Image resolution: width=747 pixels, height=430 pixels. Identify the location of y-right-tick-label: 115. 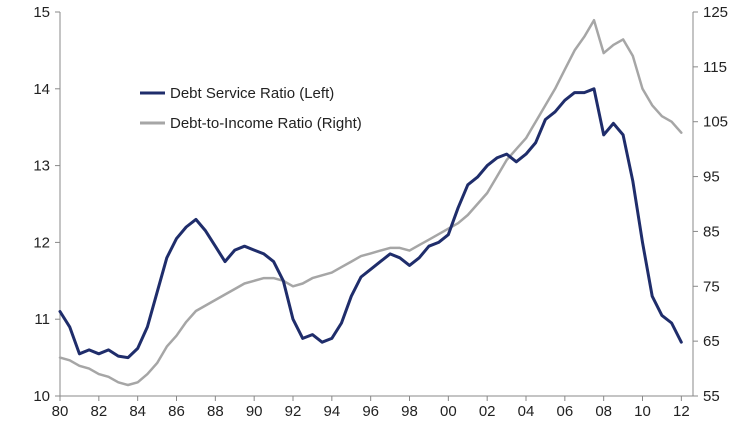
(715, 67).